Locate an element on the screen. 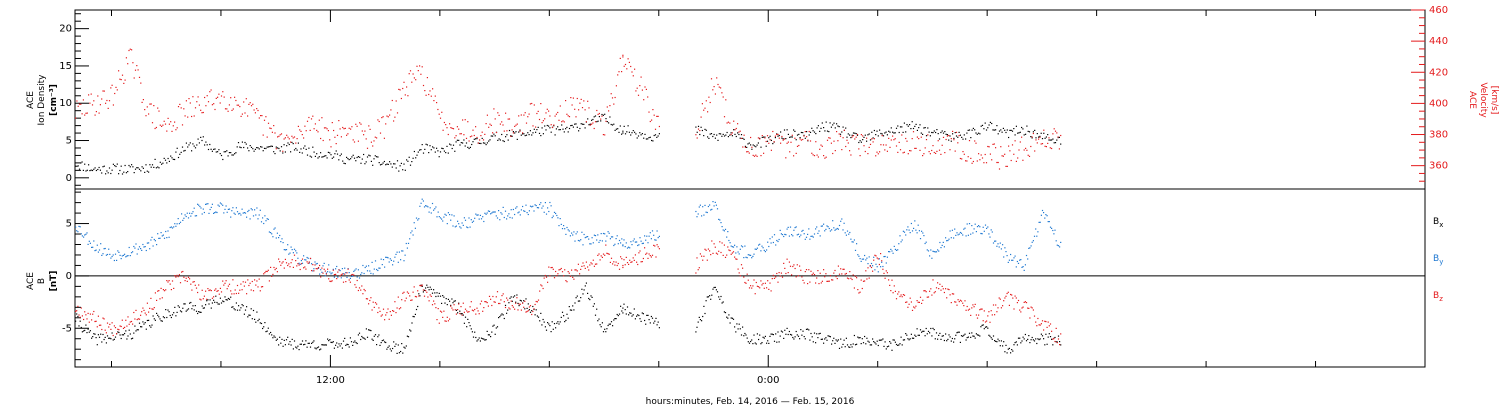 The height and width of the screenshot is (410, 1500). bottom-left-ylabel-line3: [nT] is located at coordinates (54, 281).